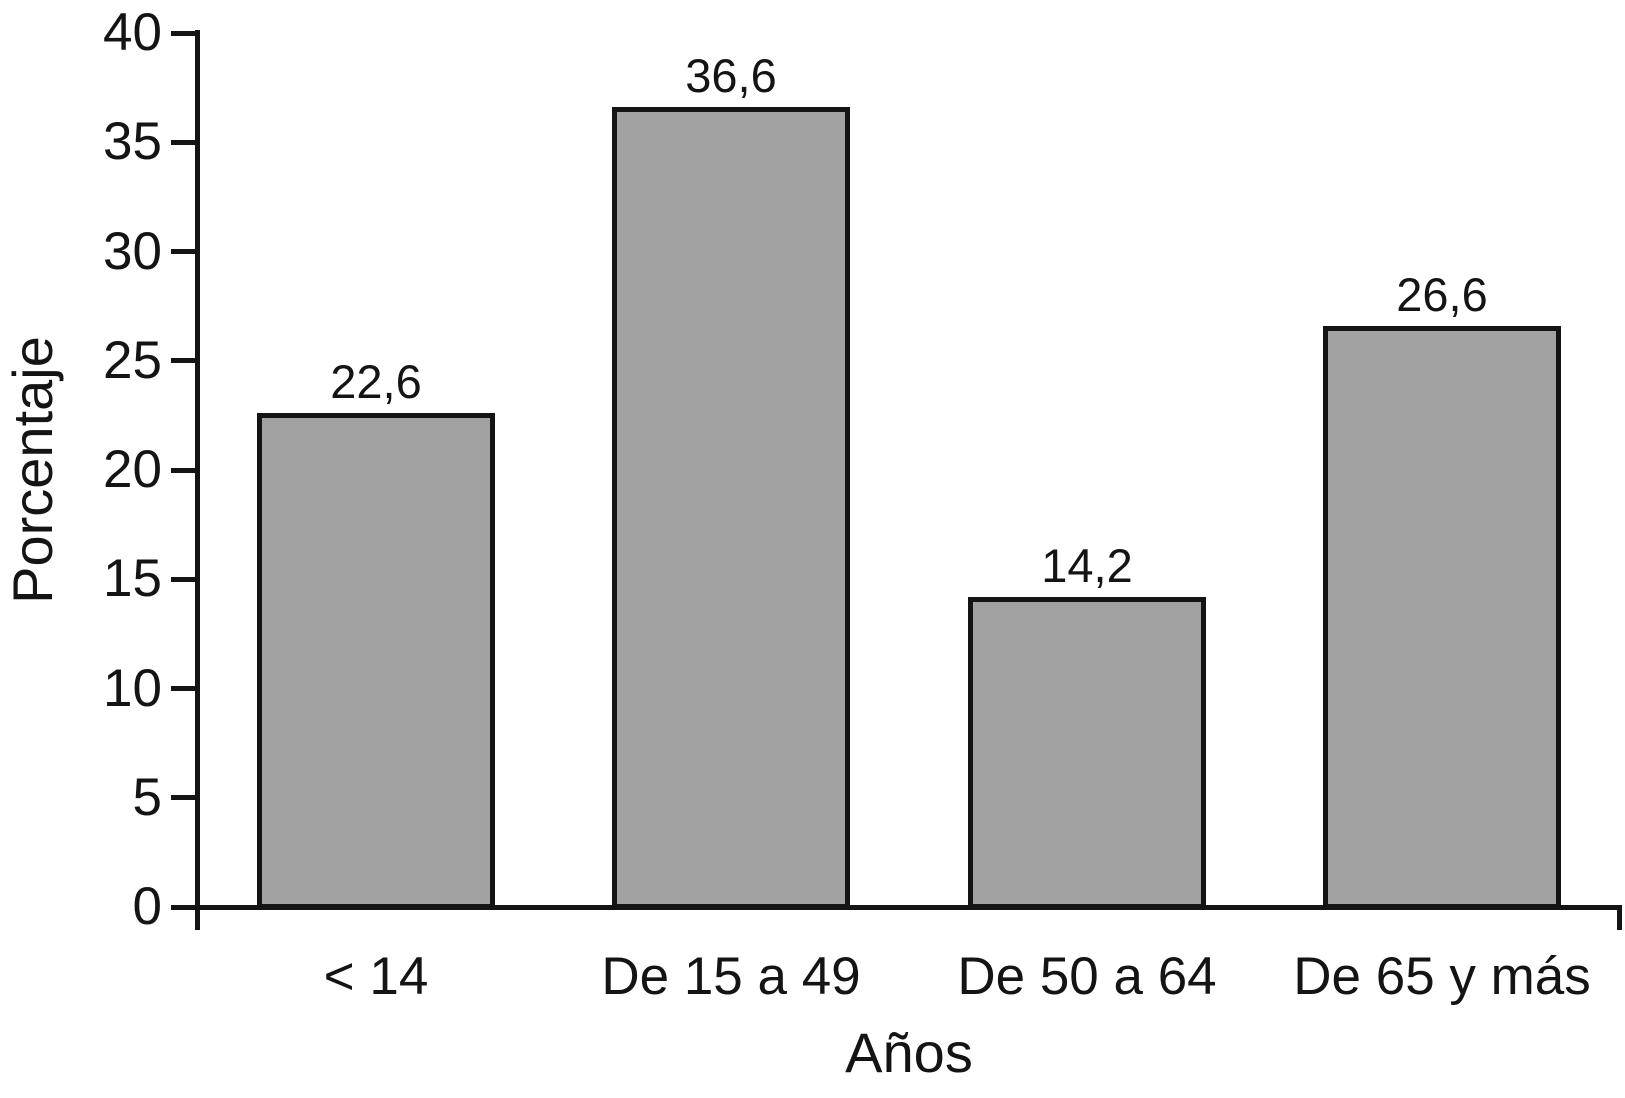 The height and width of the screenshot is (1098, 1625). What do you see at coordinates (147, 906) in the screenshot?
I see `y-tick-label: 0` at bounding box center [147, 906].